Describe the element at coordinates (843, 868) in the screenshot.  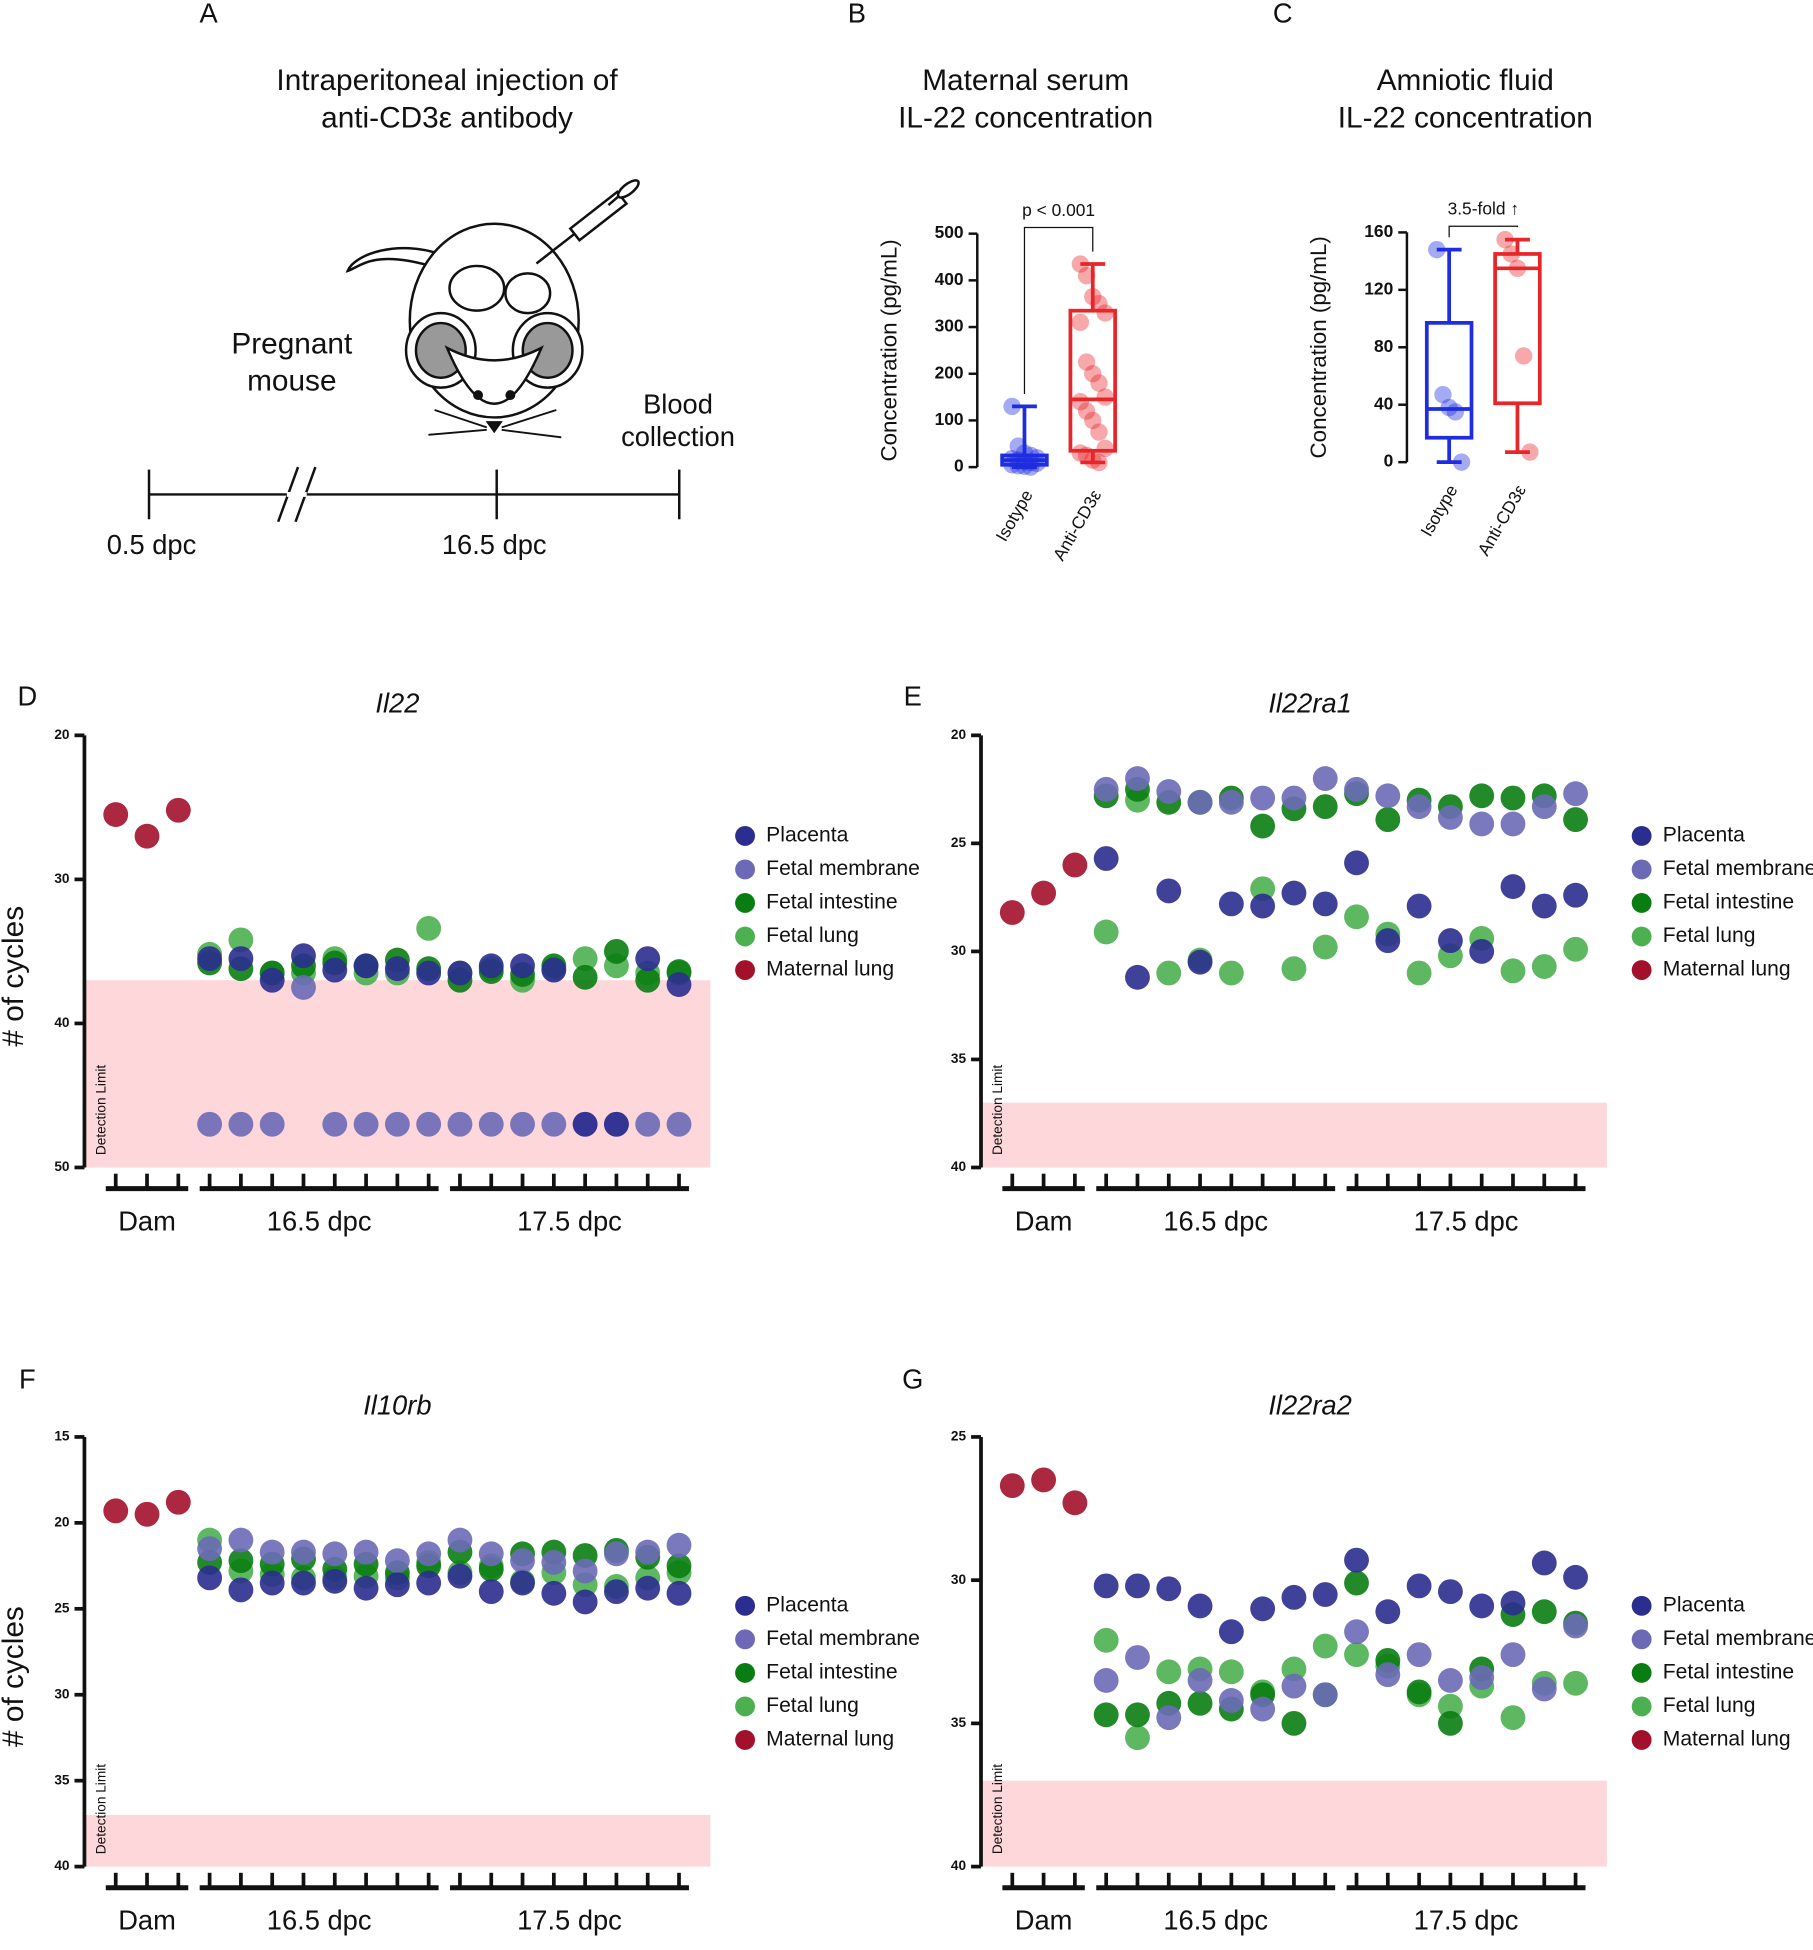
I see `legend-label: Fetal membrane` at that location.